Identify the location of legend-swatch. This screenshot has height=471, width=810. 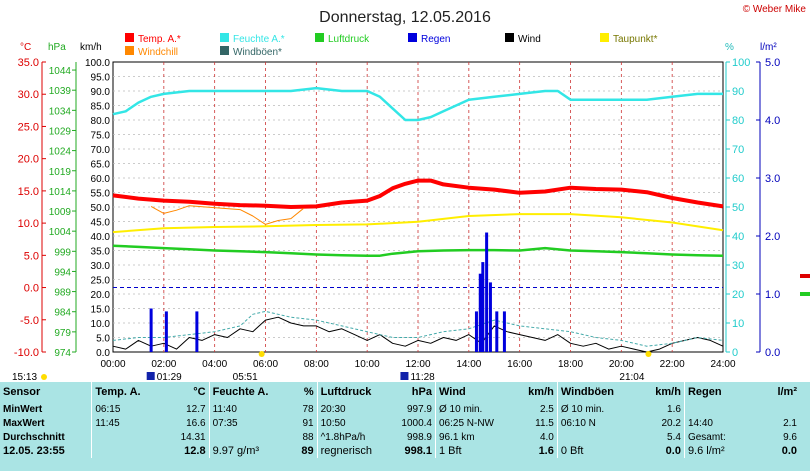
(224, 37).